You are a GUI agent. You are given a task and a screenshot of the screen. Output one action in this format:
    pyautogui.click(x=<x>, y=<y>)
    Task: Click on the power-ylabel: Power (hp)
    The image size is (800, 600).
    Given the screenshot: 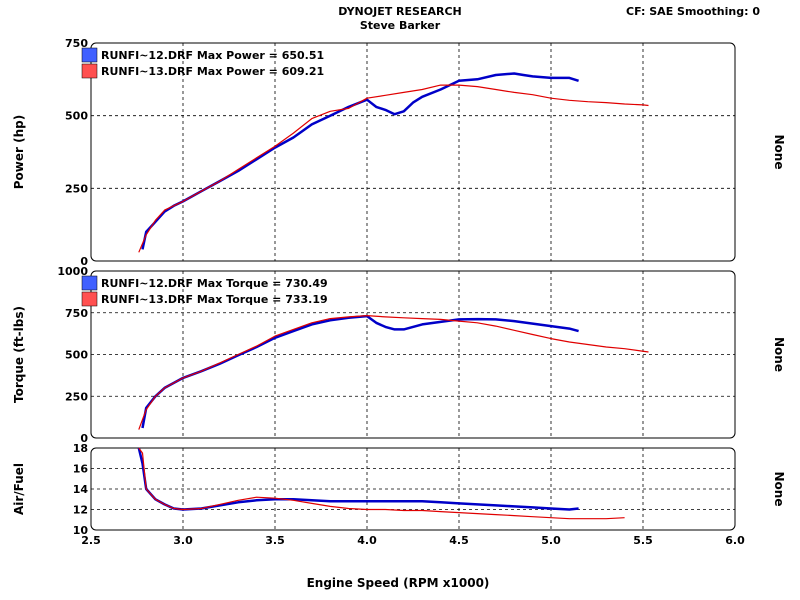 What is the action you would take?
    pyautogui.click(x=19, y=152)
    